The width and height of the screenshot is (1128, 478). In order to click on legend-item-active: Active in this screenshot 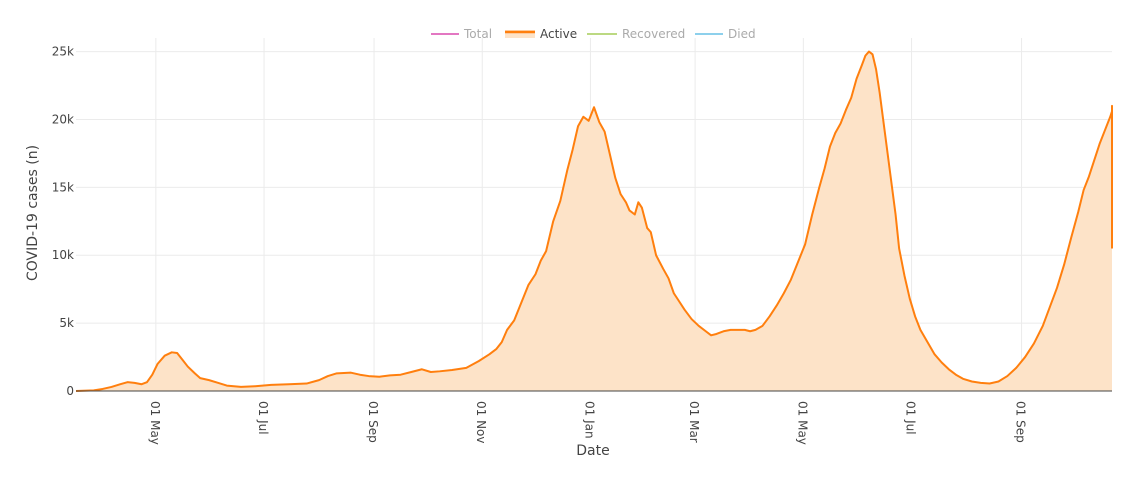, I will do `click(541, 34)`.